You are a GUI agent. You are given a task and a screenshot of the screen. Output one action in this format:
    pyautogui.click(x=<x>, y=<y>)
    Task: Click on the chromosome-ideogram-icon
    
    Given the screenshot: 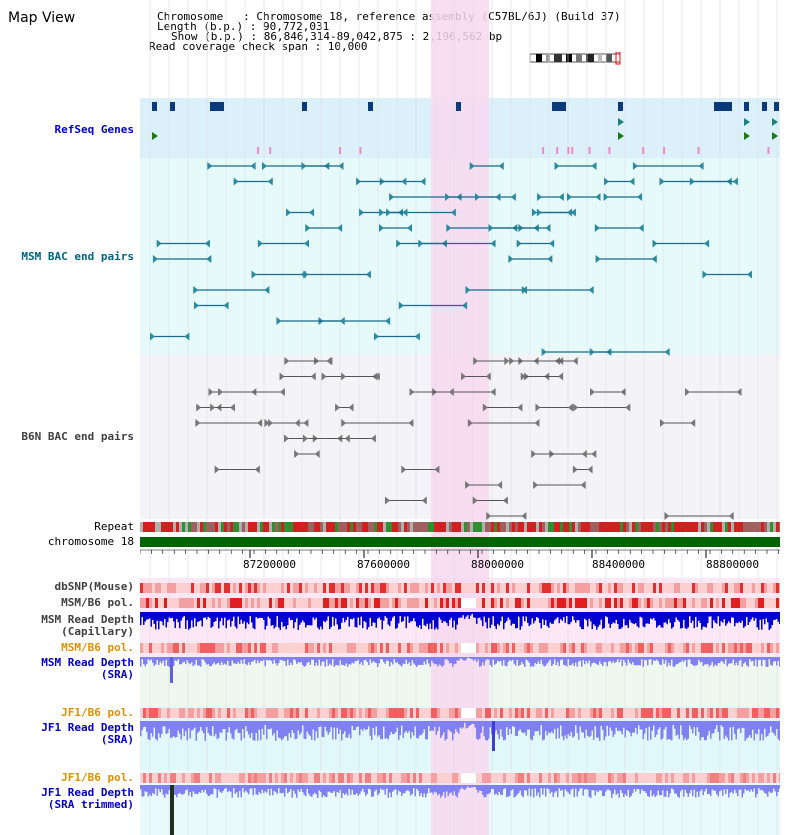 What is the action you would take?
    pyautogui.click(x=576, y=59)
    